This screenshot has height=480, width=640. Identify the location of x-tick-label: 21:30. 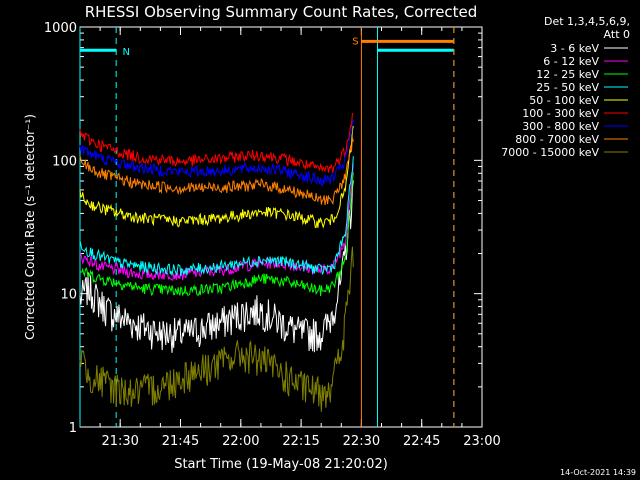
(119, 441).